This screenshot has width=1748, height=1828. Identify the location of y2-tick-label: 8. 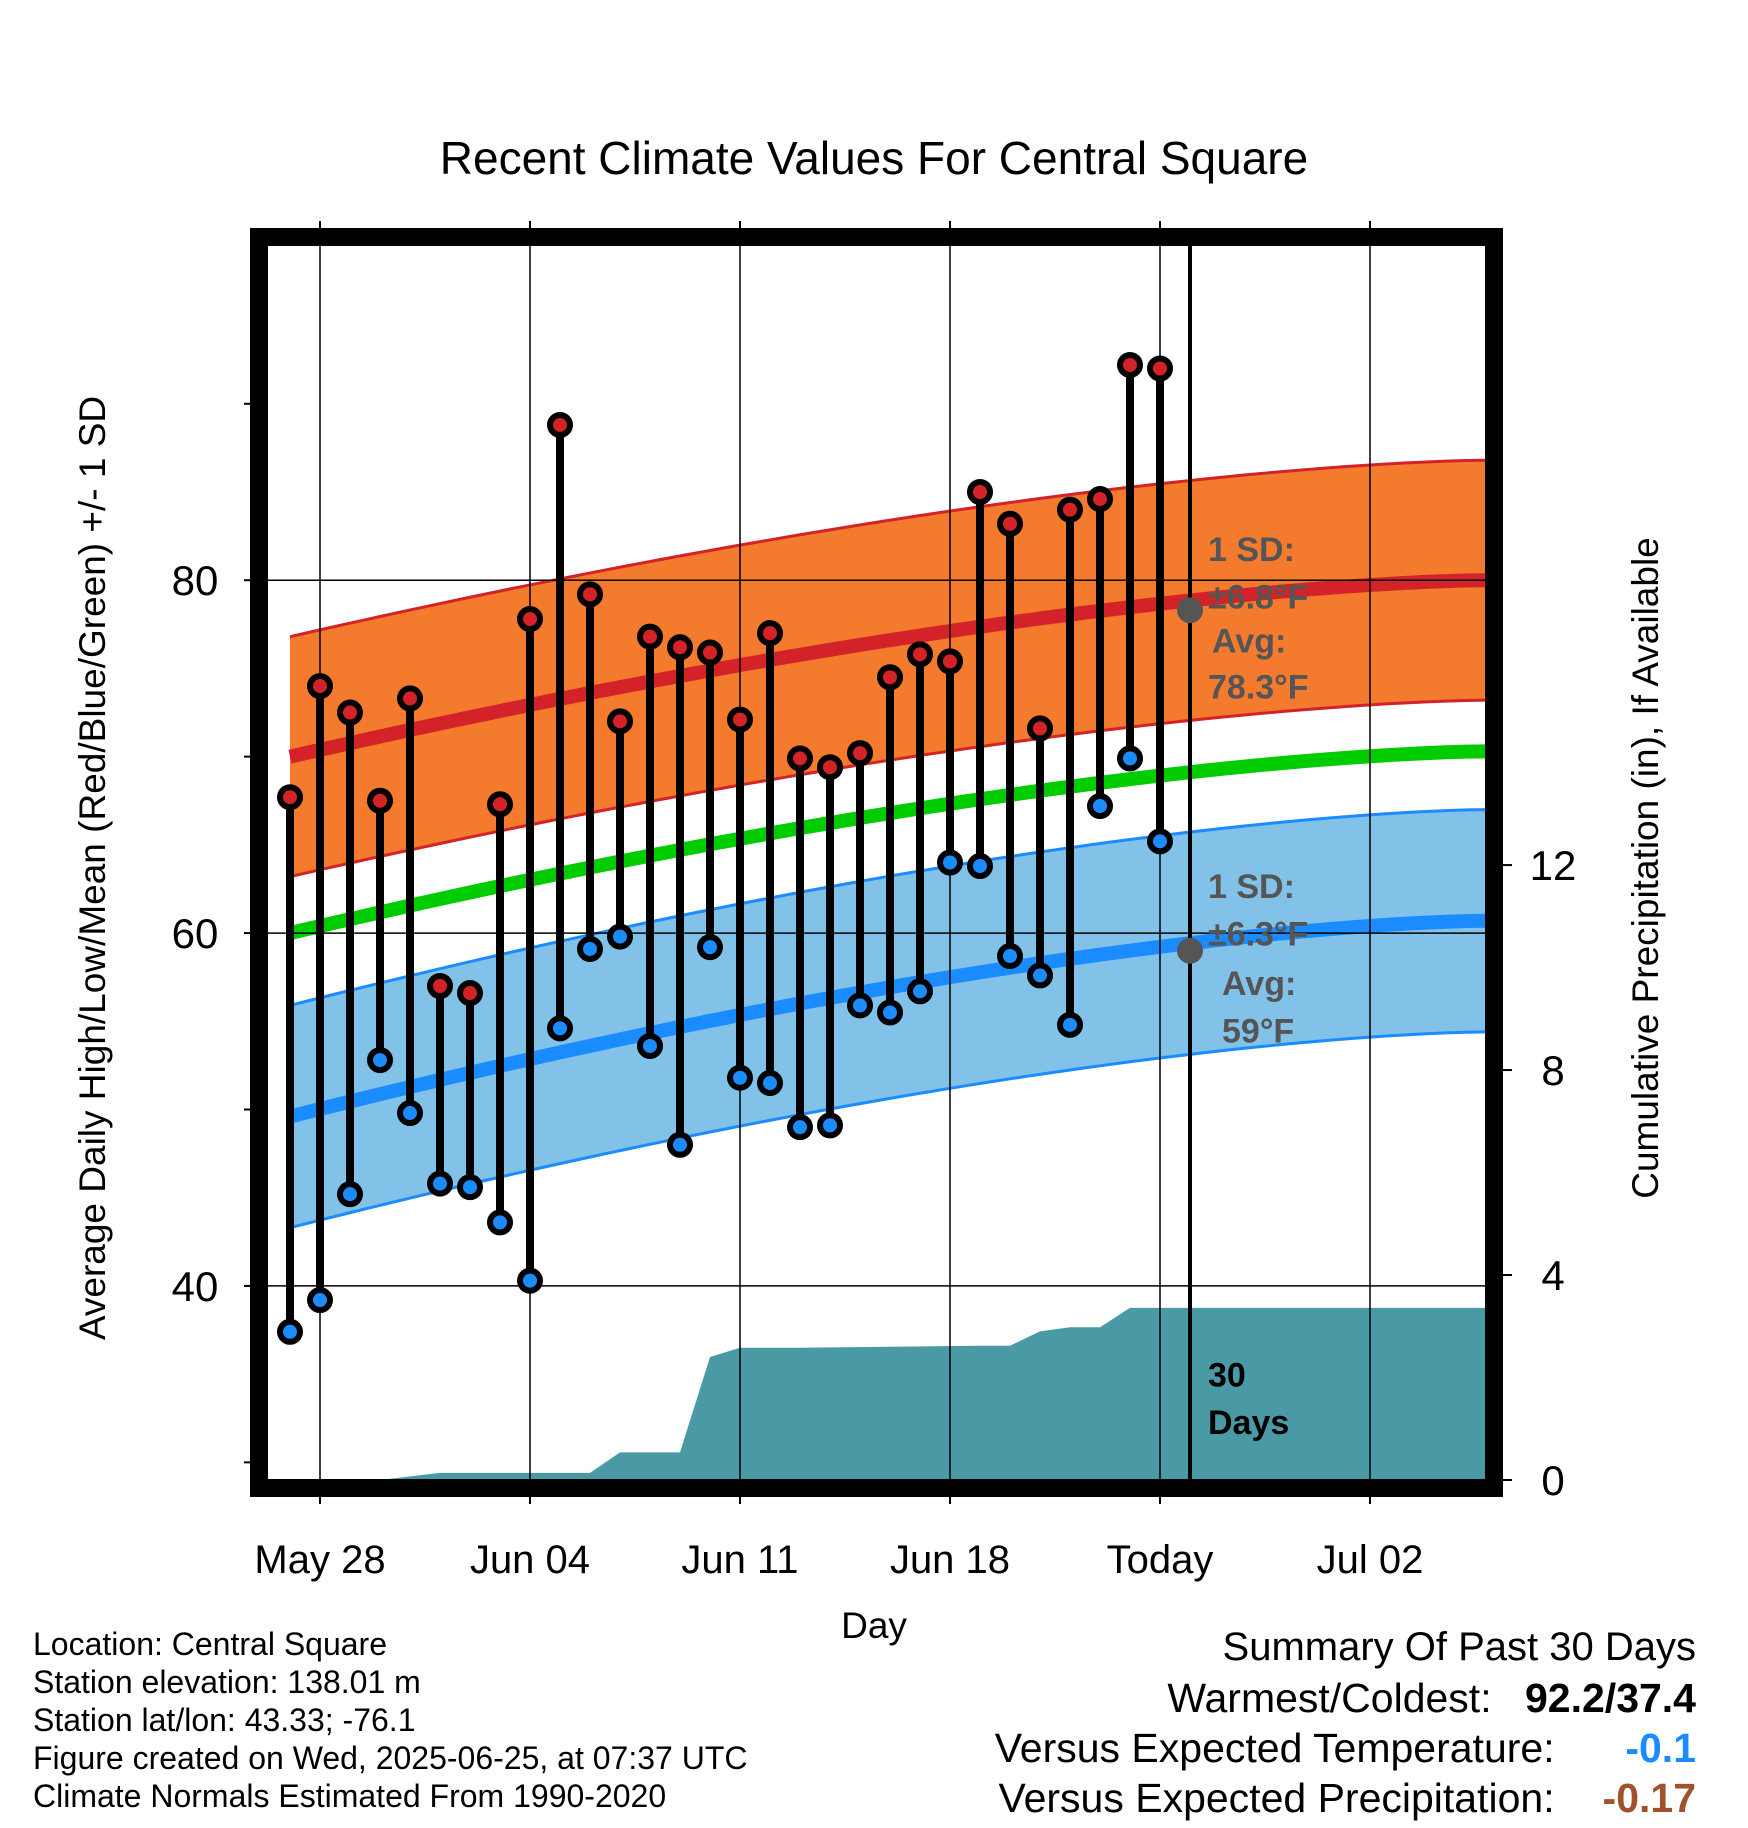
(1552, 1070).